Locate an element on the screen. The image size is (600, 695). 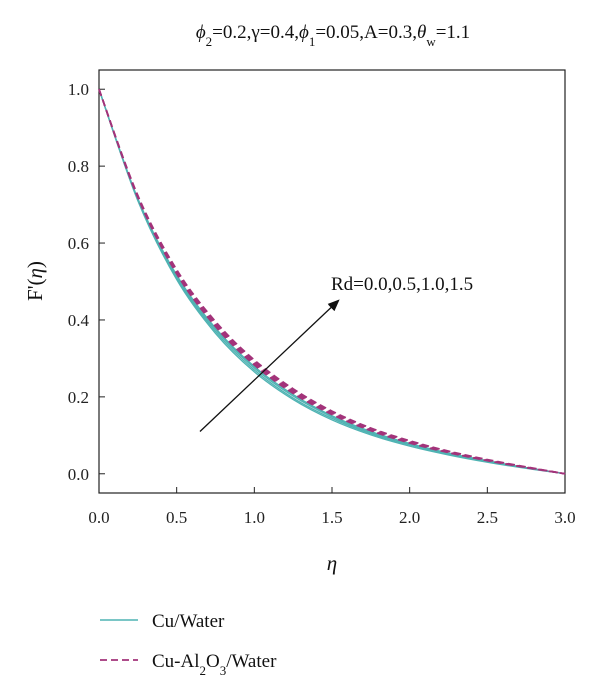
y-tick-label: 0.0 is located at coordinates (78, 474).